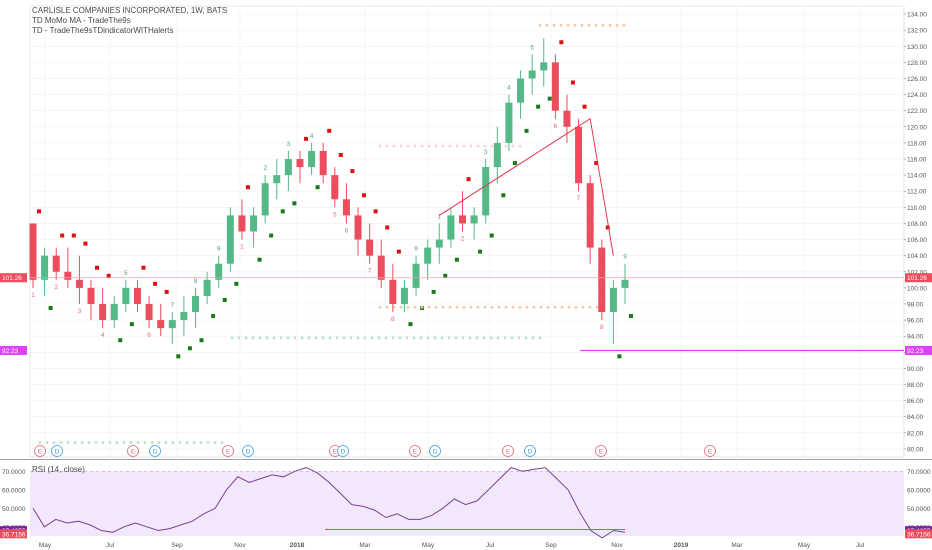 The height and width of the screenshot is (550, 932). I want to click on rsi-tick-label: 60.0000, so click(919, 490).